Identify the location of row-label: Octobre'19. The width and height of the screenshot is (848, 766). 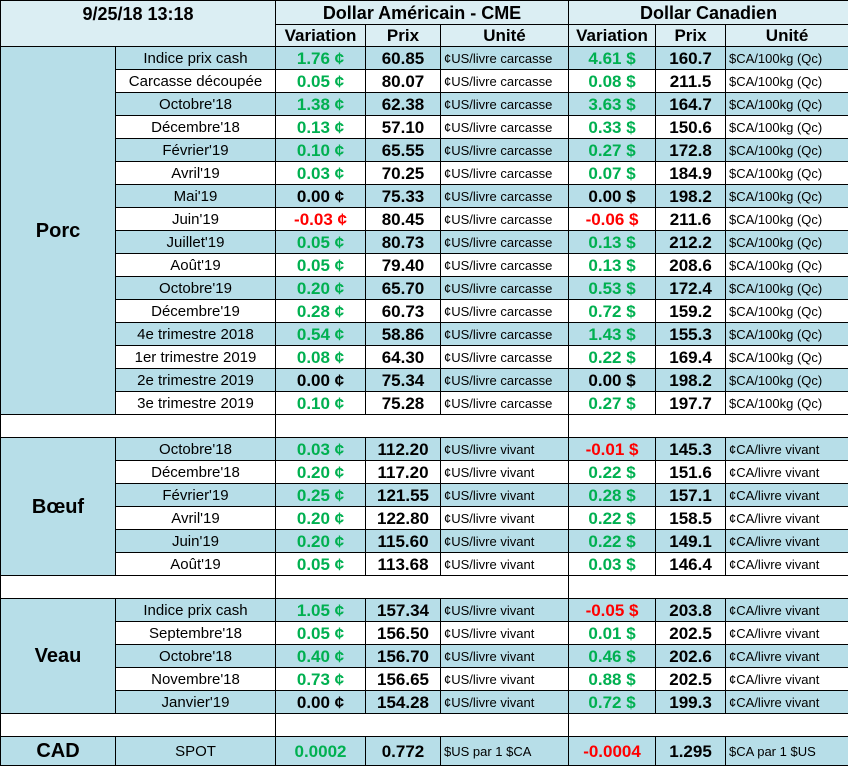
(196, 288).